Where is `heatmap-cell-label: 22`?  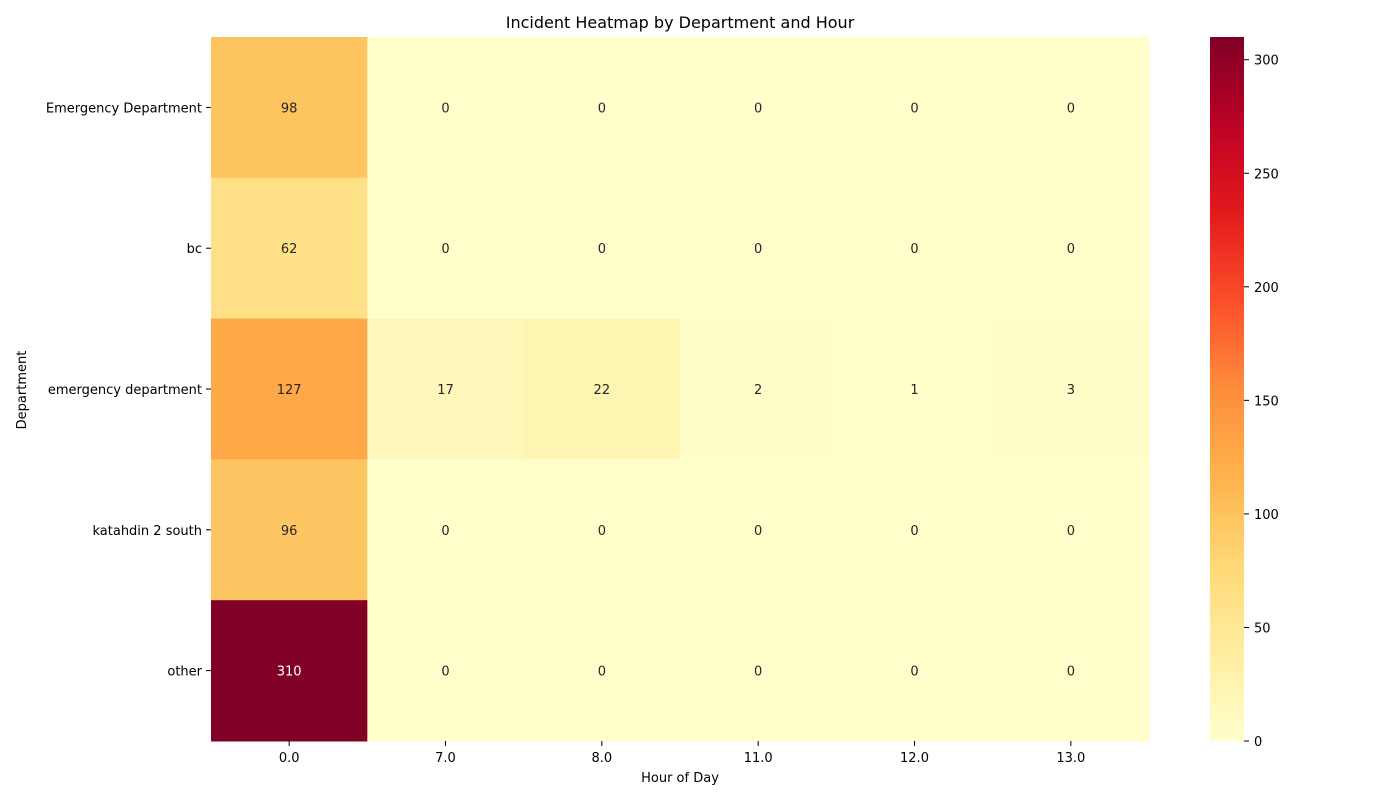
heatmap-cell-label: 22 is located at coordinates (602, 390).